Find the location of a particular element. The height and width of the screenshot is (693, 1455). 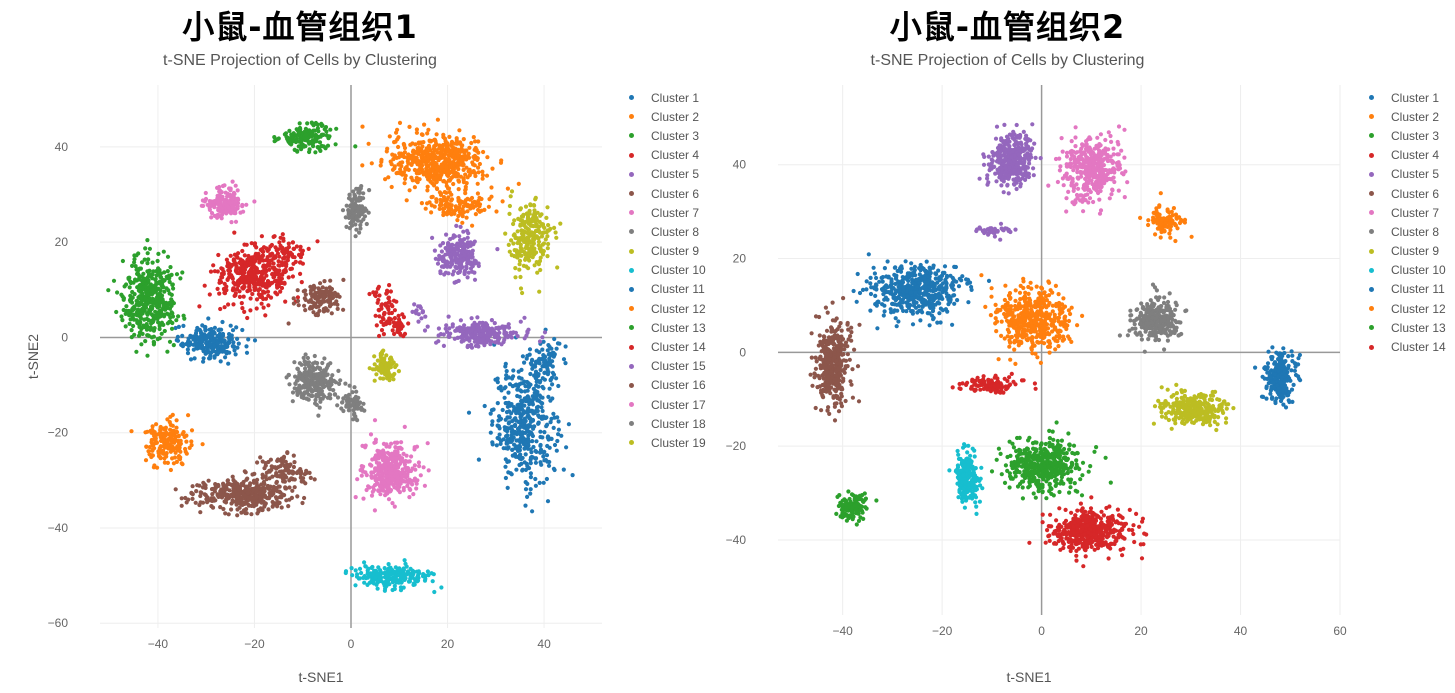

chart-1-subtitle: t-SNE Projection of Cells by Clustering is located at coordinates (300, 60).